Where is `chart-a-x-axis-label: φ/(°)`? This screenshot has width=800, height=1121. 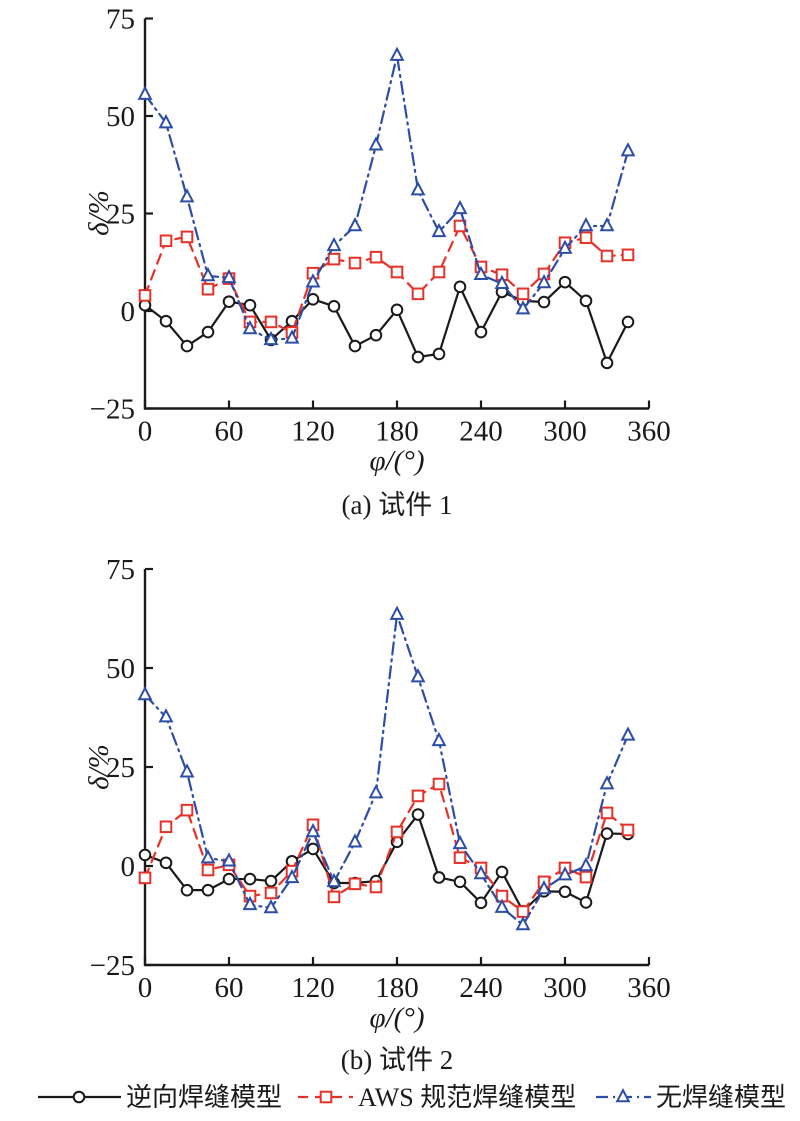
chart-a-x-axis-label: φ/(°) is located at coordinates (396, 461).